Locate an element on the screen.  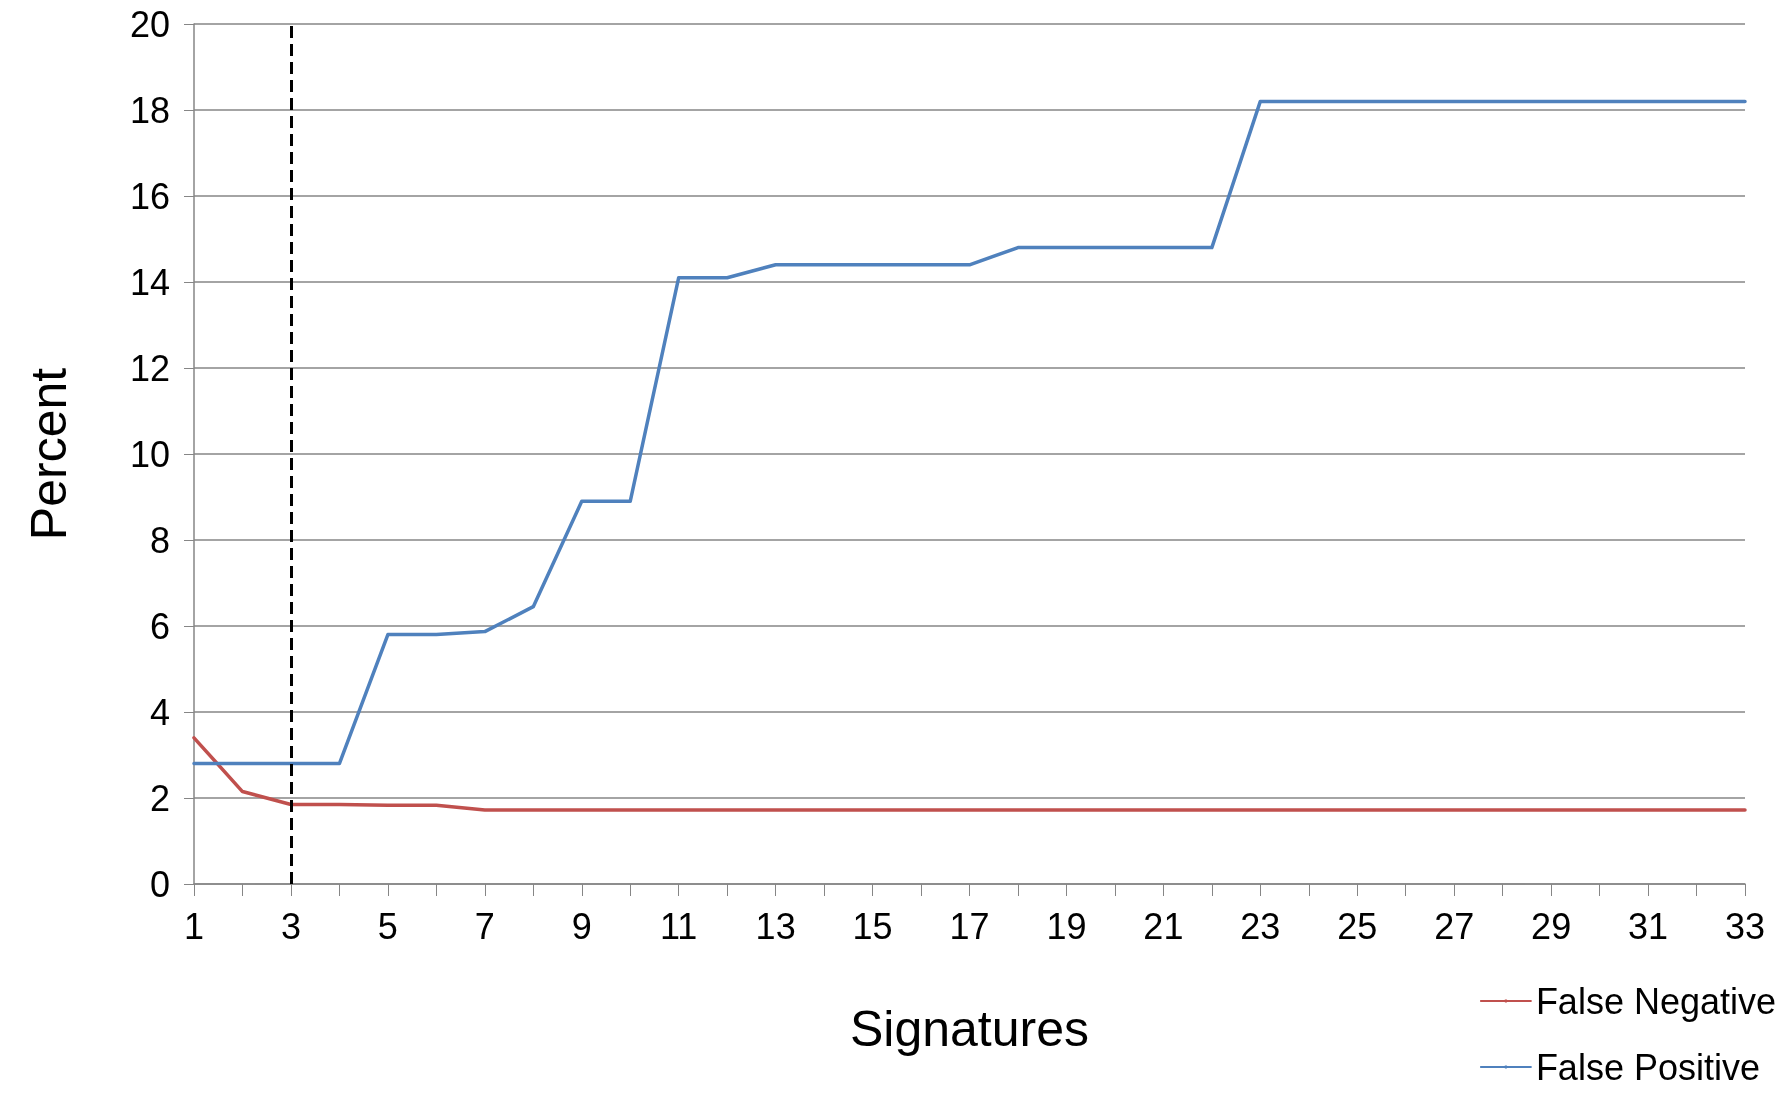
x-tick-label: 31 is located at coordinates (1648, 926).